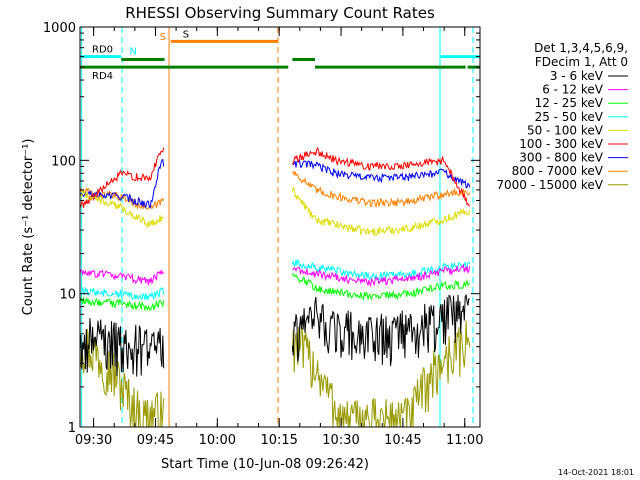 The image size is (640, 480). Describe the element at coordinates (569, 117) in the screenshot. I see `legend-label: 25 - 50 keV` at that location.